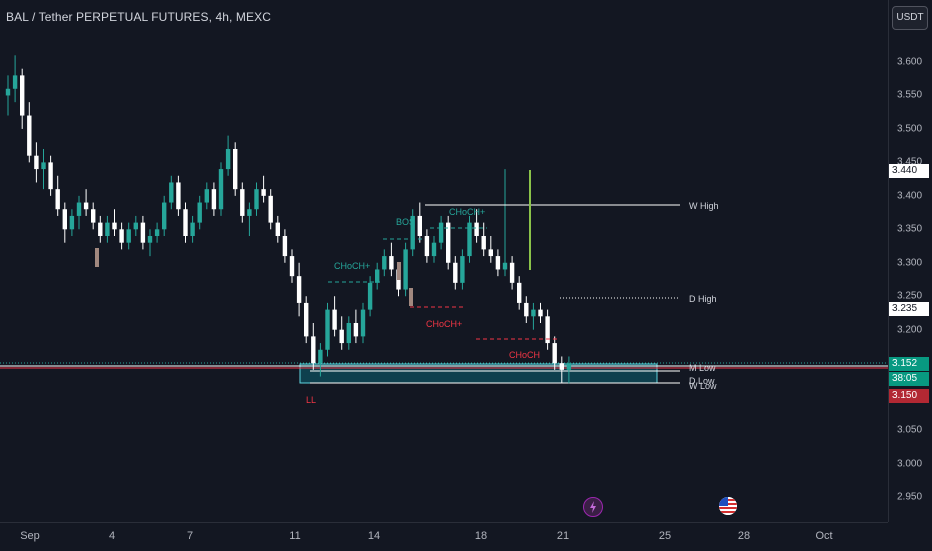 The image size is (932, 551). Describe the element at coordinates (702, 381) in the screenshot. I see `d-low-label: D Low` at that location.